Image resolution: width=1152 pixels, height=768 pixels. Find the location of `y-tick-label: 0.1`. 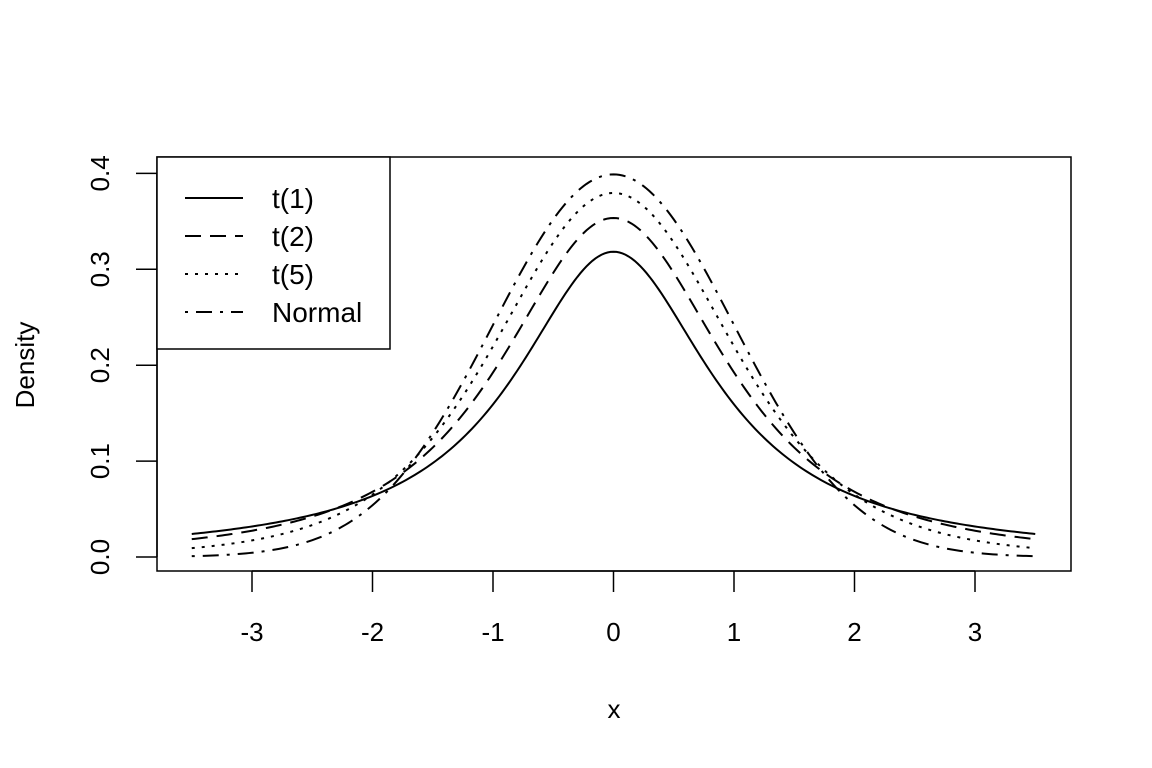

y-tick-label: 0.1 is located at coordinates (100, 461).